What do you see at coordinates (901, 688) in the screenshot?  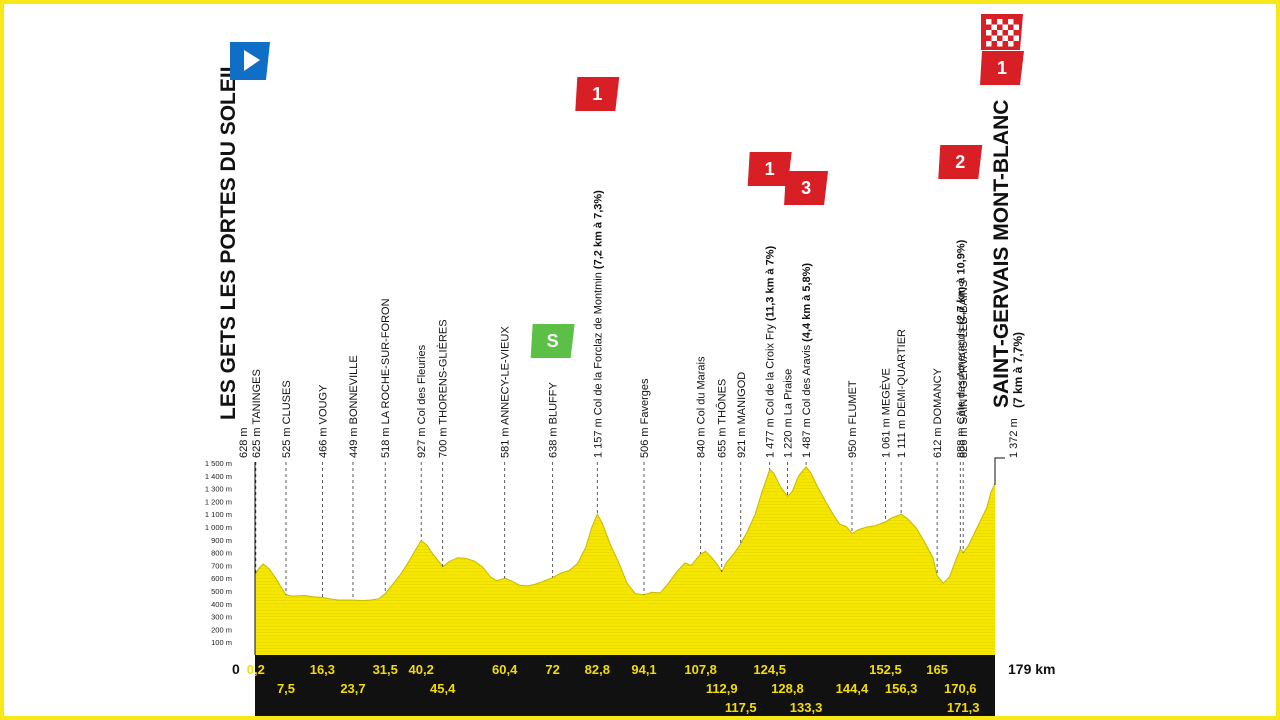 I see `km-label: 156,3` at bounding box center [901, 688].